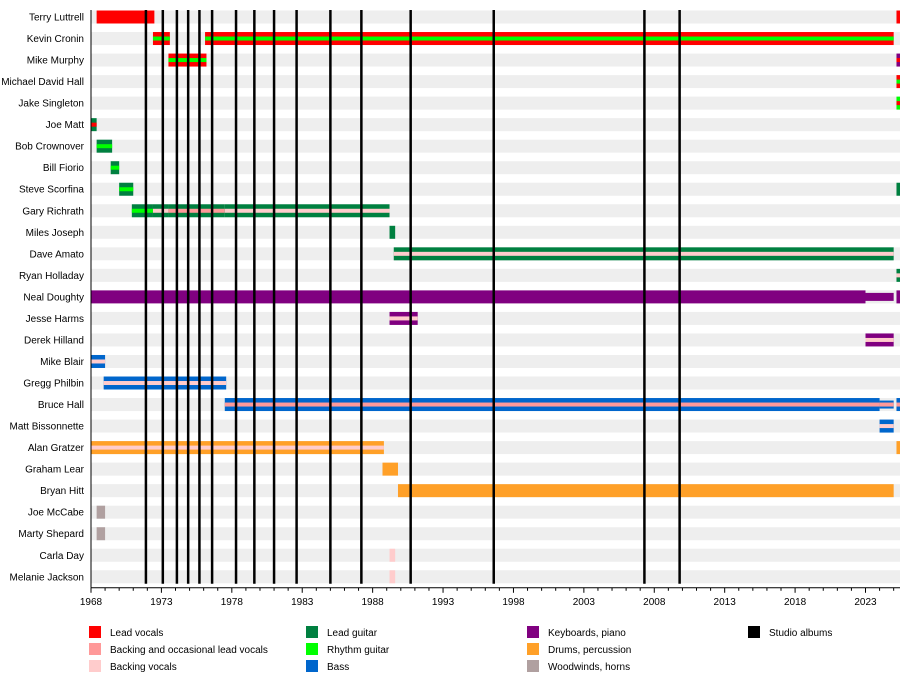 The height and width of the screenshot is (682, 900). What do you see at coordinates (189, 650) in the screenshot?
I see `legend-label: Backing and occasional lead vocals` at bounding box center [189, 650].